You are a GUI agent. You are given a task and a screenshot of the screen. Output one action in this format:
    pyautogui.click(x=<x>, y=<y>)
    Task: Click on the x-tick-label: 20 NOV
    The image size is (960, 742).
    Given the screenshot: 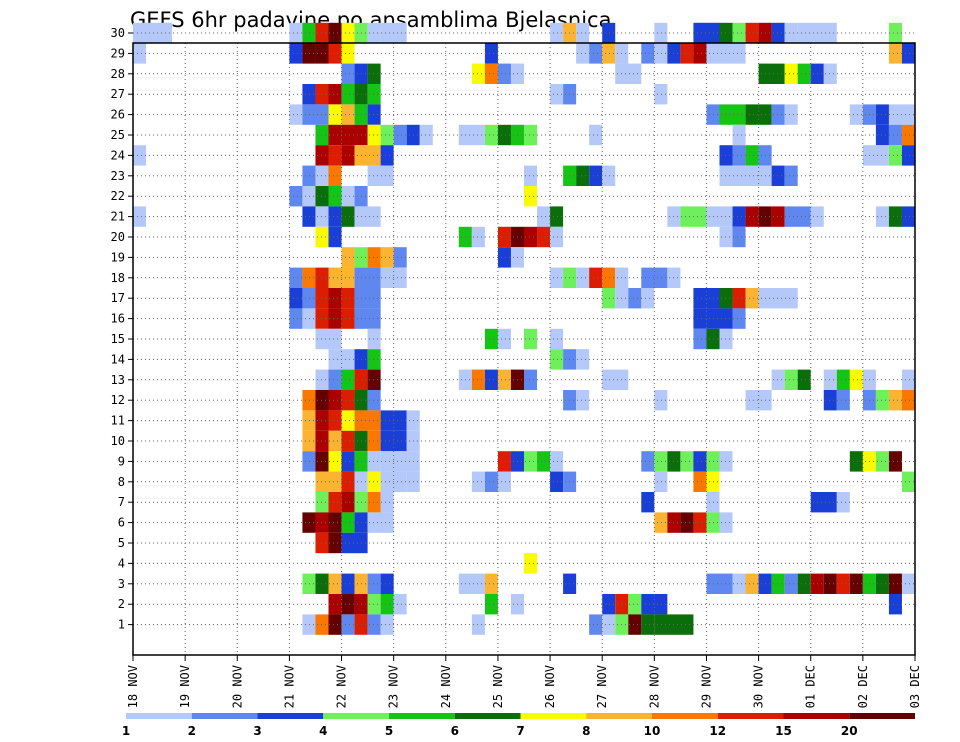 What is the action you would take?
    pyautogui.click(x=237, y=686)
    